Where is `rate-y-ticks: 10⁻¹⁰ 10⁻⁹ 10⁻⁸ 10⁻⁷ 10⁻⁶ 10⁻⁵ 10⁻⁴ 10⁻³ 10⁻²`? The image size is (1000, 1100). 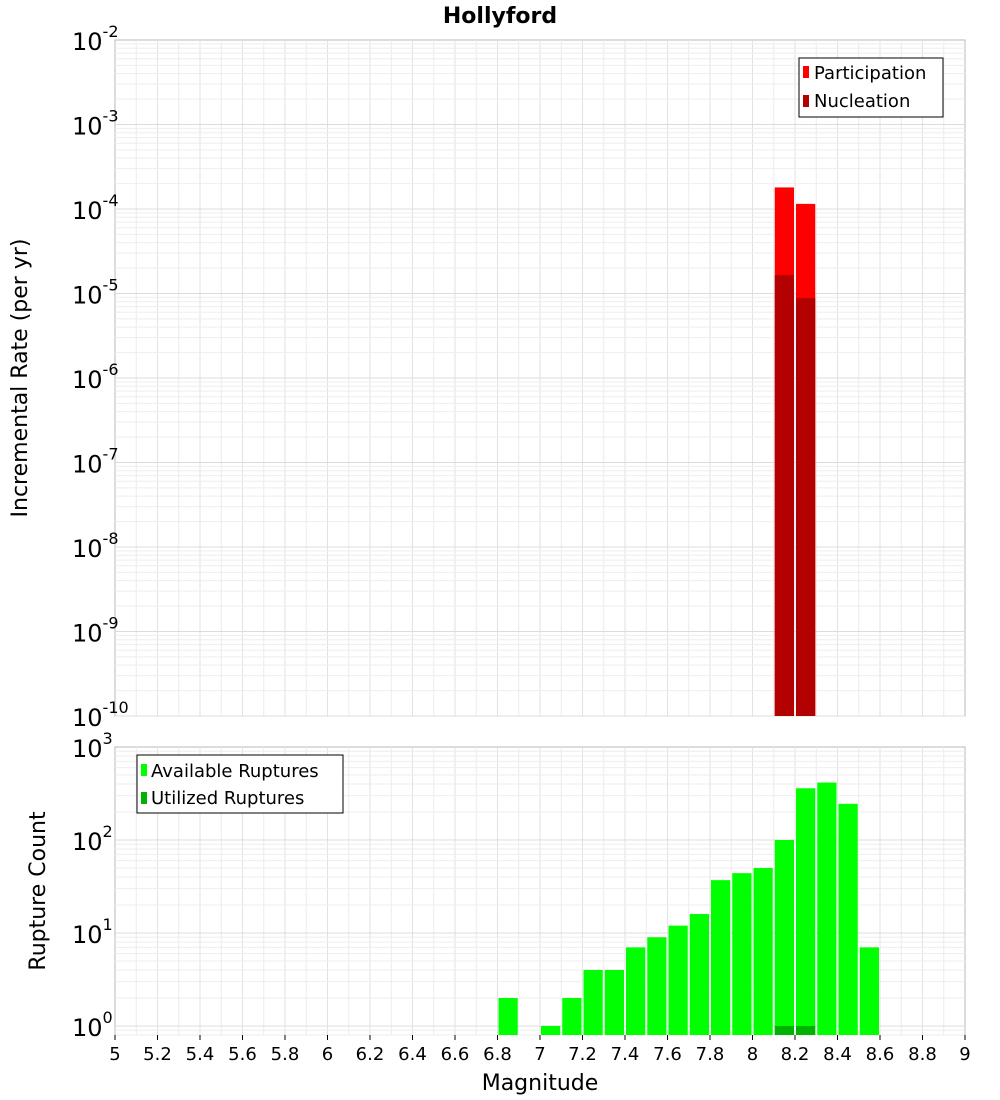 rate-y-ticks: 10⁻¹⁰ 10⁻⁹ 10⁻⁸ 10⁻⁷ 10⁻⁶ 10⁻⁵ 10⁻⁴ 10⁻³ 10⁻² is located at coordinates (100, 377).